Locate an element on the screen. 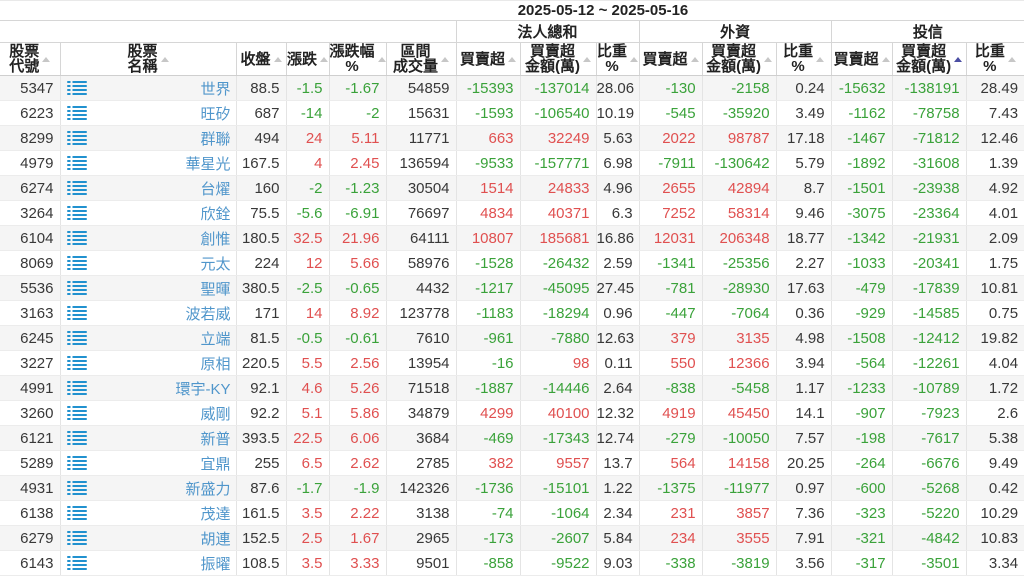  stock-name-link: 新普 is located at coordinates (215, 439).